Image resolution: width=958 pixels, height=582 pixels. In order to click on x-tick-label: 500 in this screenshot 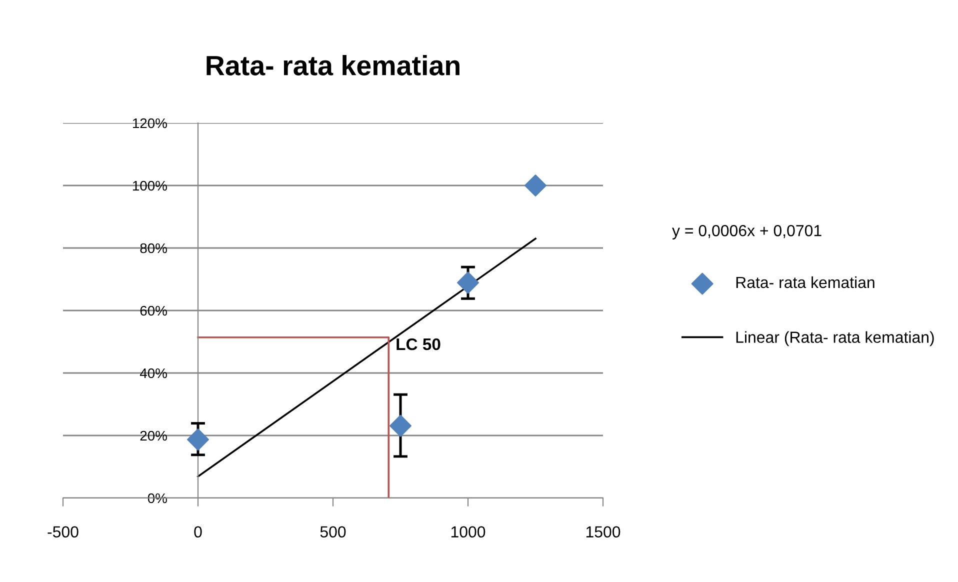, I will do `click(333, 532)`.